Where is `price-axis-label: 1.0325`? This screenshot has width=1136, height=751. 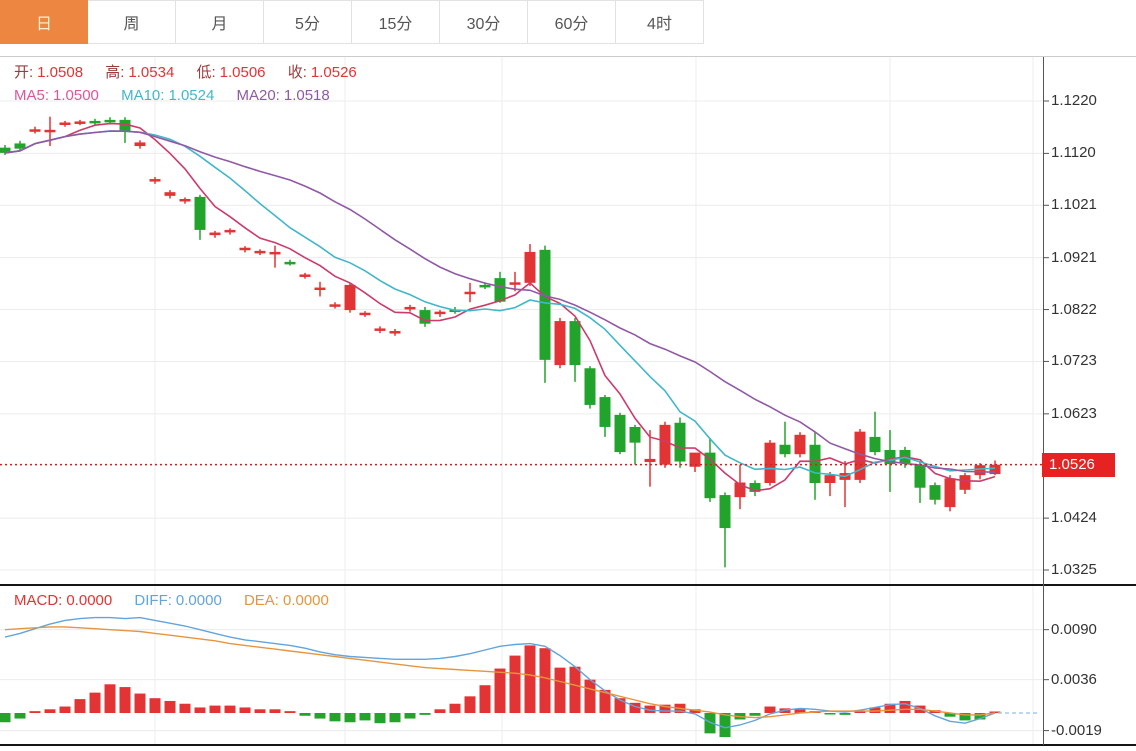
price-axis-label: 1.0325 is located at coordinates (1074, 569).